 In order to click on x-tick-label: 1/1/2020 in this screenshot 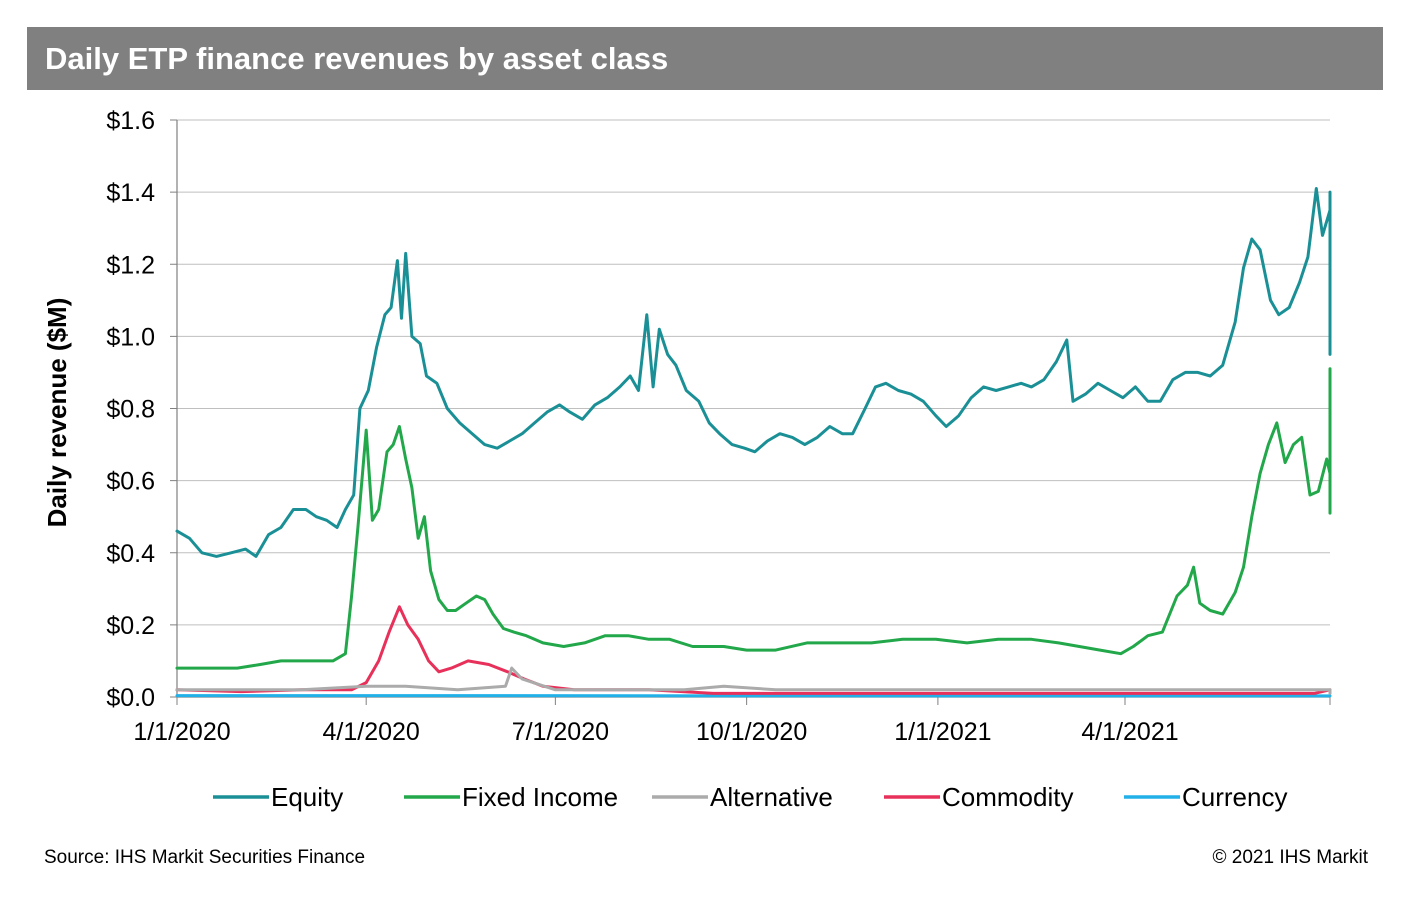, I will do `click(181, 732)`.